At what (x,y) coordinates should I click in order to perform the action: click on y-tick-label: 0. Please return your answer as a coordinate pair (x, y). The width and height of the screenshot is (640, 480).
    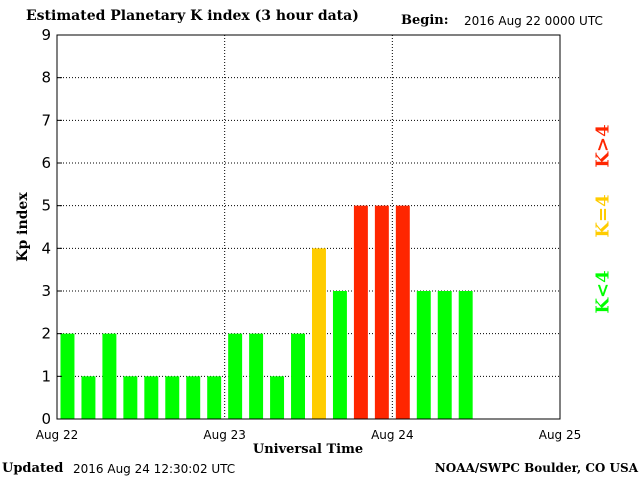
    Looking at the image, I should click on (46, 419).